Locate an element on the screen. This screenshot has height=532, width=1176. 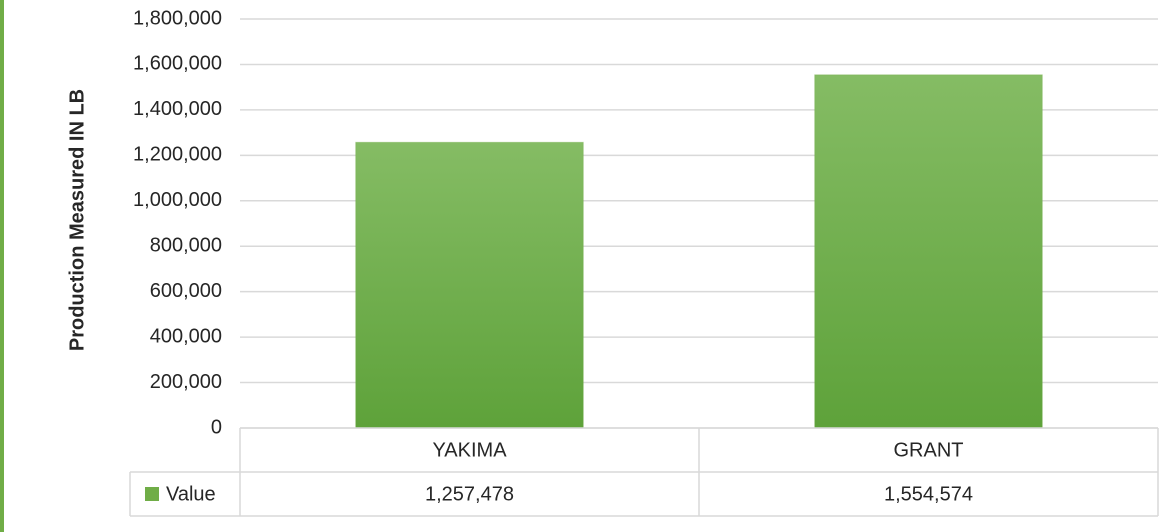
y-tick-label: 1,800,000 is located at coordinates (177, 18).